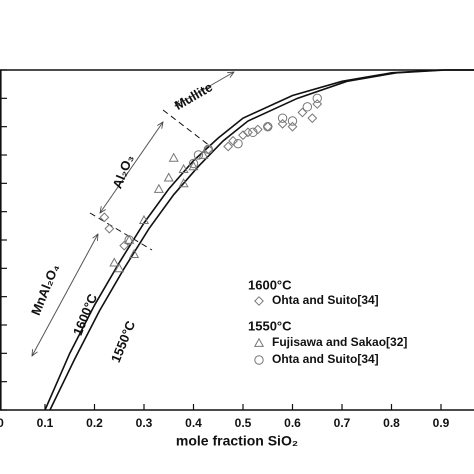 Image resolution: width=474 pixels, height=474 pixels. I want to click on x-tick-label: 0.2, so click(94, 423).